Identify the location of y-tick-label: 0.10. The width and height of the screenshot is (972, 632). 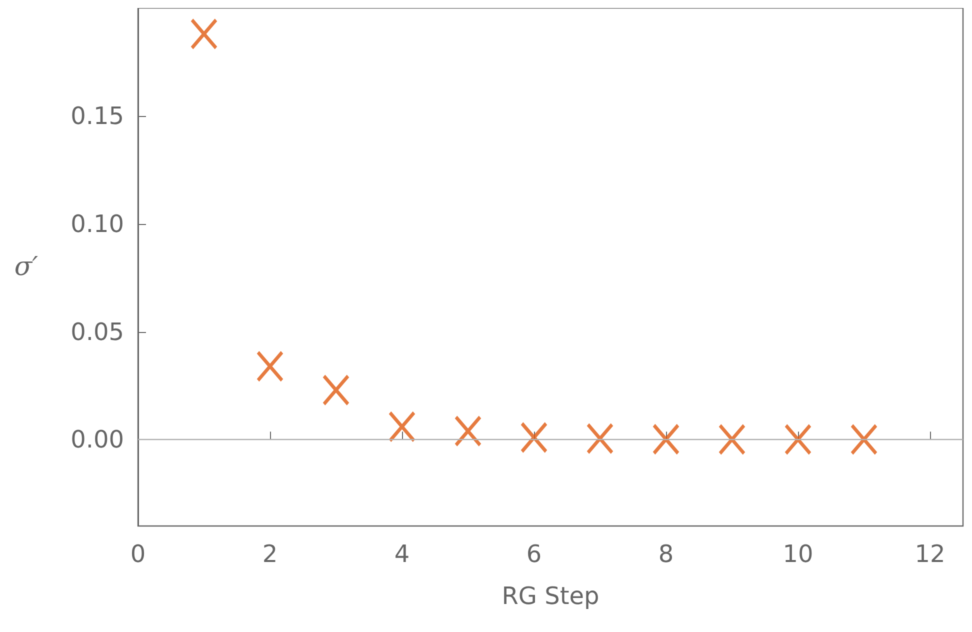
(97, 224).